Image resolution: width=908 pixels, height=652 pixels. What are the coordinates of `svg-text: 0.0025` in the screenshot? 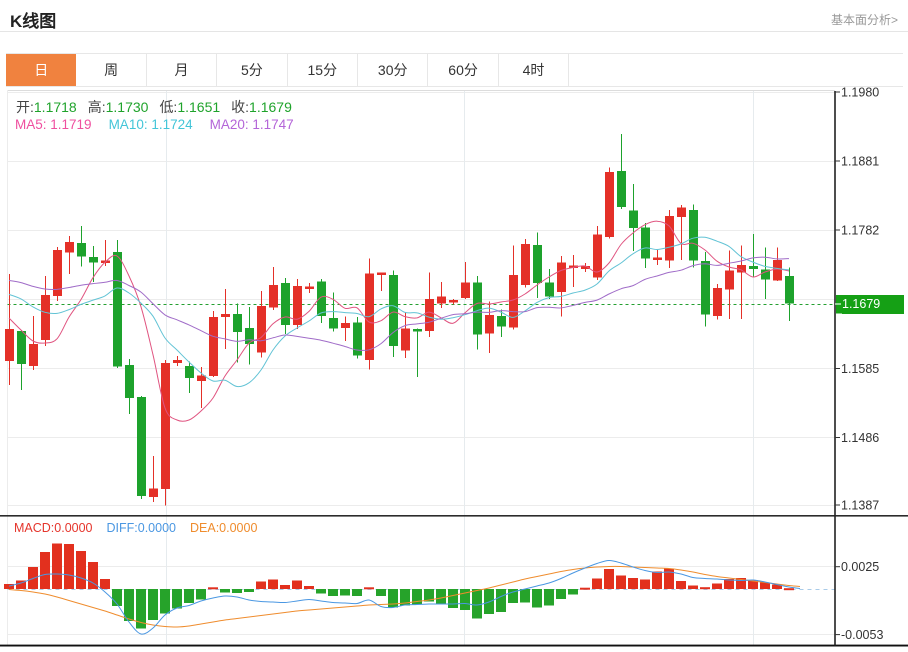 It's located at (860, 567).